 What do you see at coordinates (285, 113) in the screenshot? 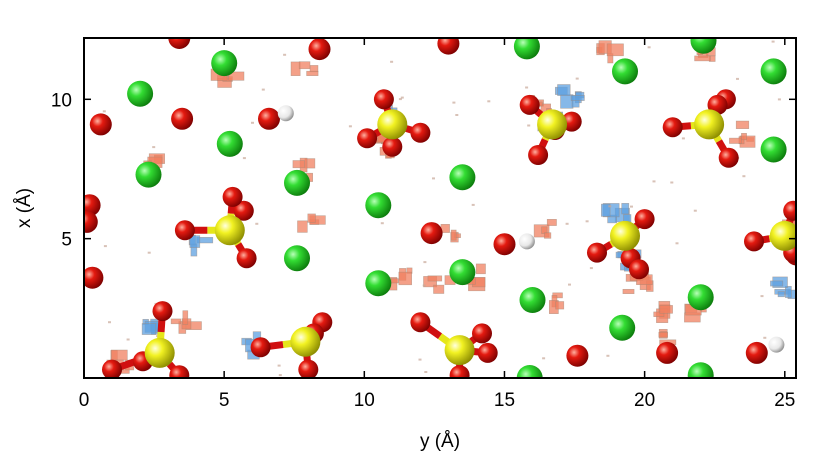
I see `hydrogen-atom` at bounding box center [285, 113].